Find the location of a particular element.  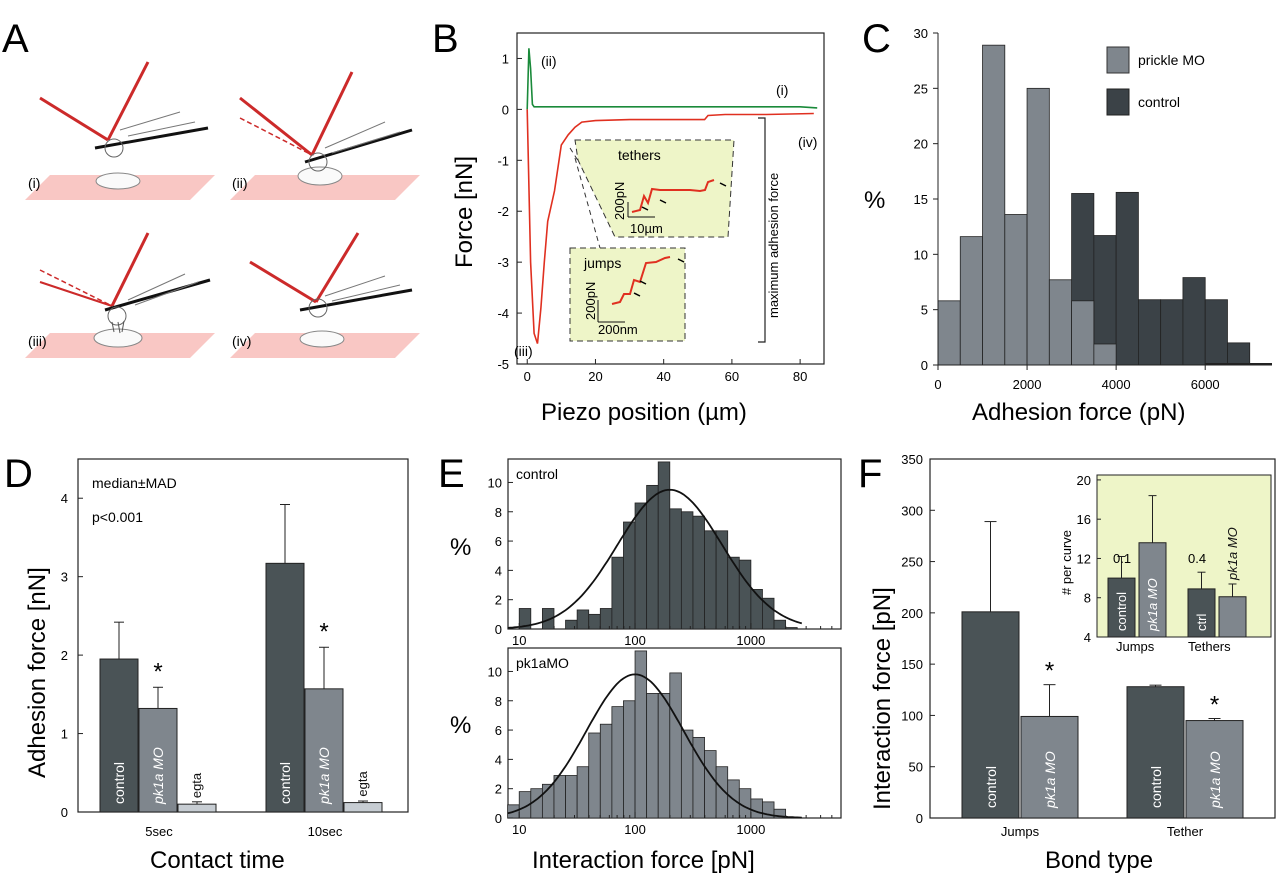

e-ytick-label: 2 is located at coordinates (498, 600).